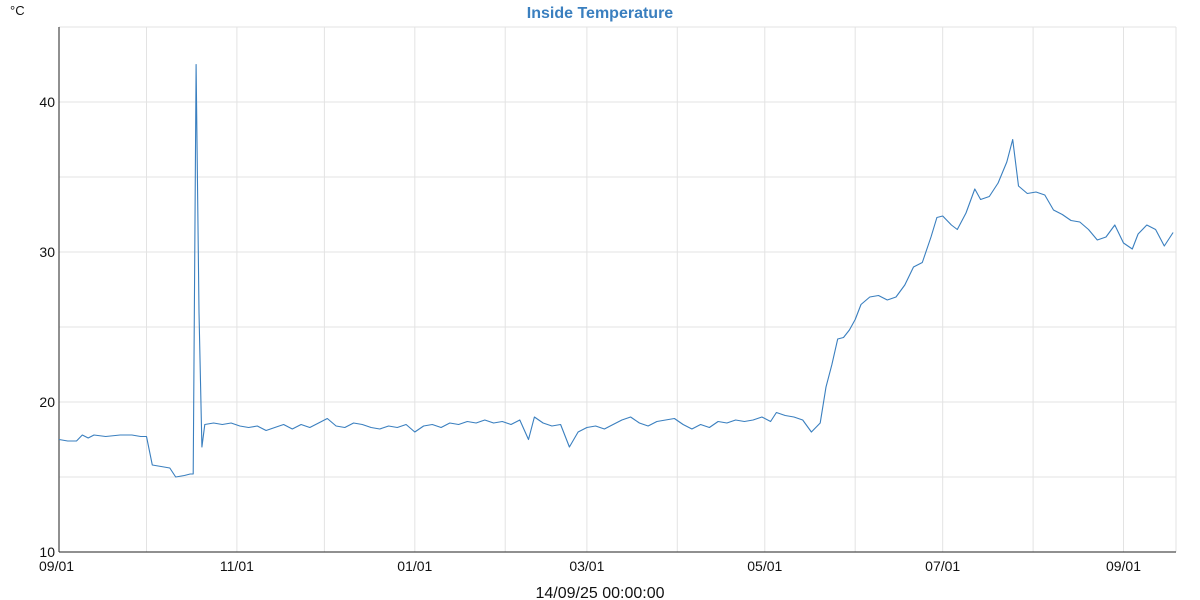  I want to click on y-tick-label: 10, so click(47, 552).